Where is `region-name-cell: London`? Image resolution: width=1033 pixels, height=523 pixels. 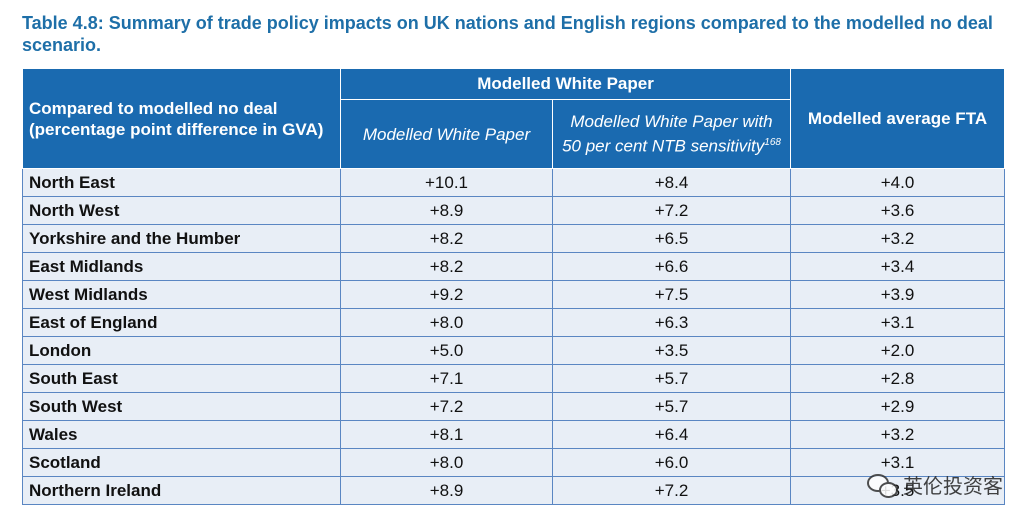 region-name-cell: London is located at coordinates (181, 350).